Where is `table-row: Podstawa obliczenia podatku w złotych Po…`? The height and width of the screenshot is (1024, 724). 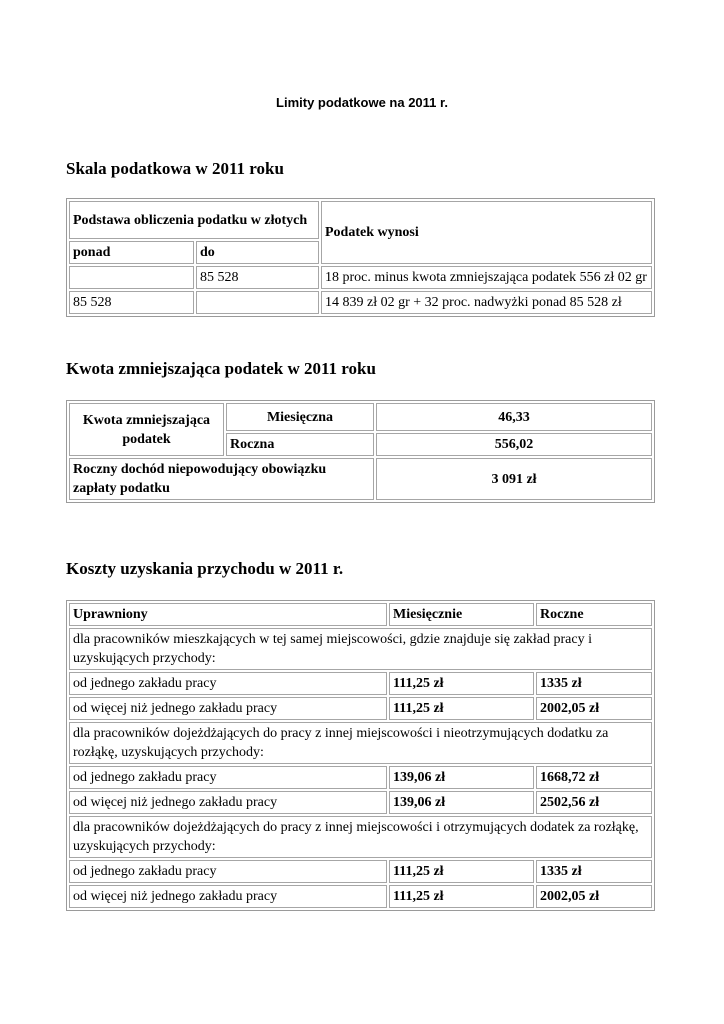 table-row: Podstawa obliczenia podatku w złotych Po… is located at coordinates (360, 232).